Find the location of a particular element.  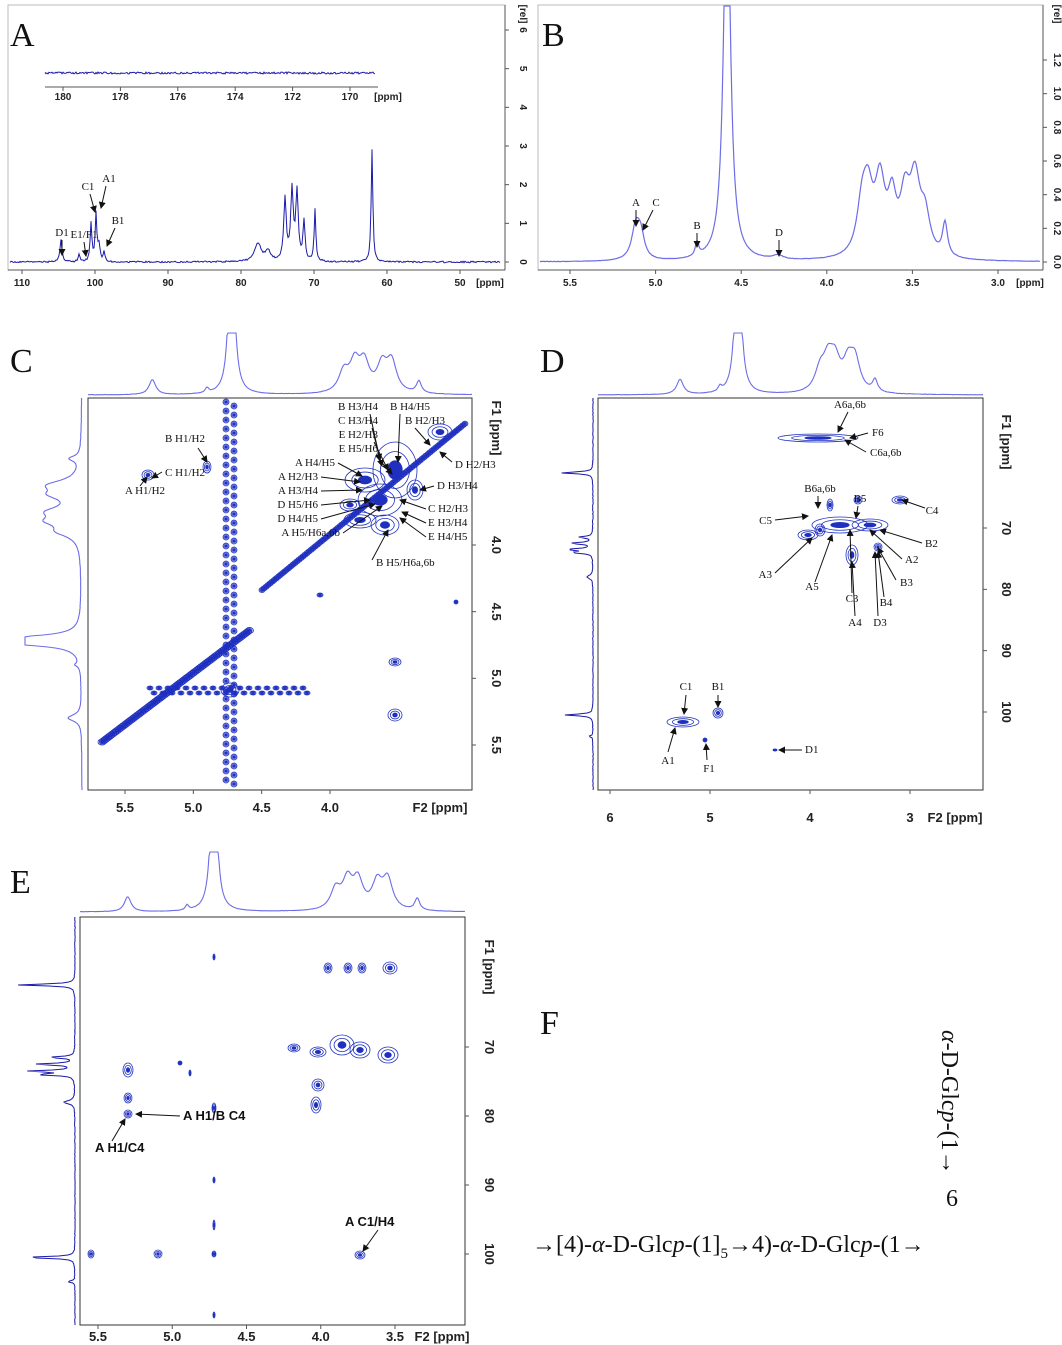

annotation: B3 is located at coordinates (906, 583).